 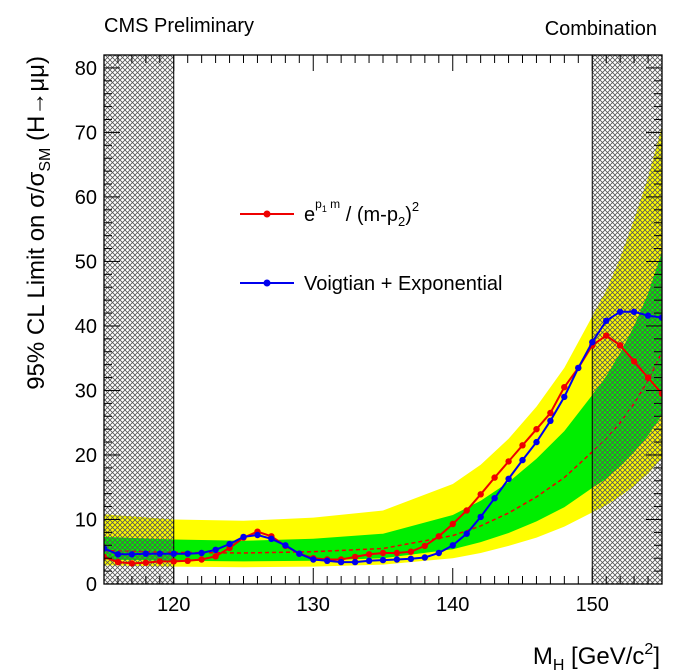 What do you see at coordinates (596, 656) in the screenshot?
I see `x-axis-label: MH [GeV/c2]` at bounding box center [596, 656].